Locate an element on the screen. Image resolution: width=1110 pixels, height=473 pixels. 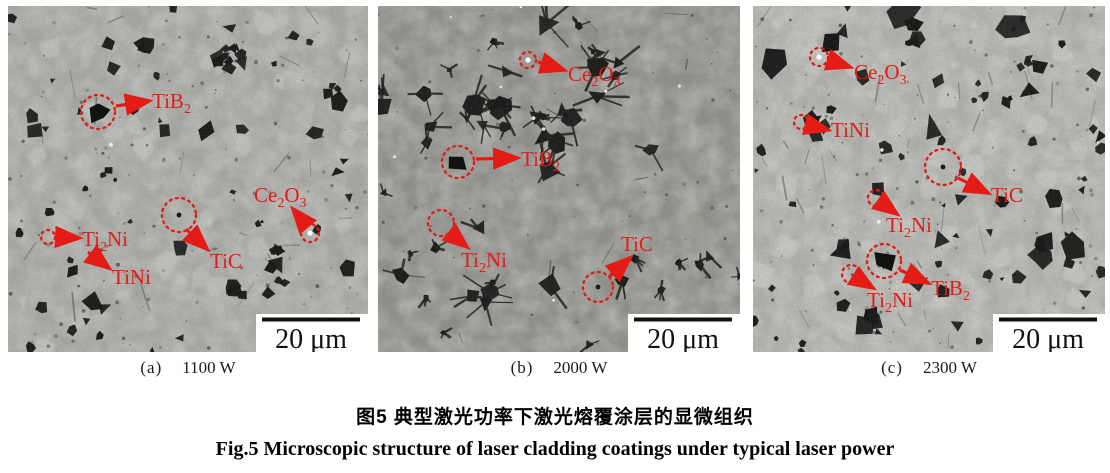
phase-annotations: Ce2O3 TiB2 Ti2Ni TiC is located at coordinates (539, 177).